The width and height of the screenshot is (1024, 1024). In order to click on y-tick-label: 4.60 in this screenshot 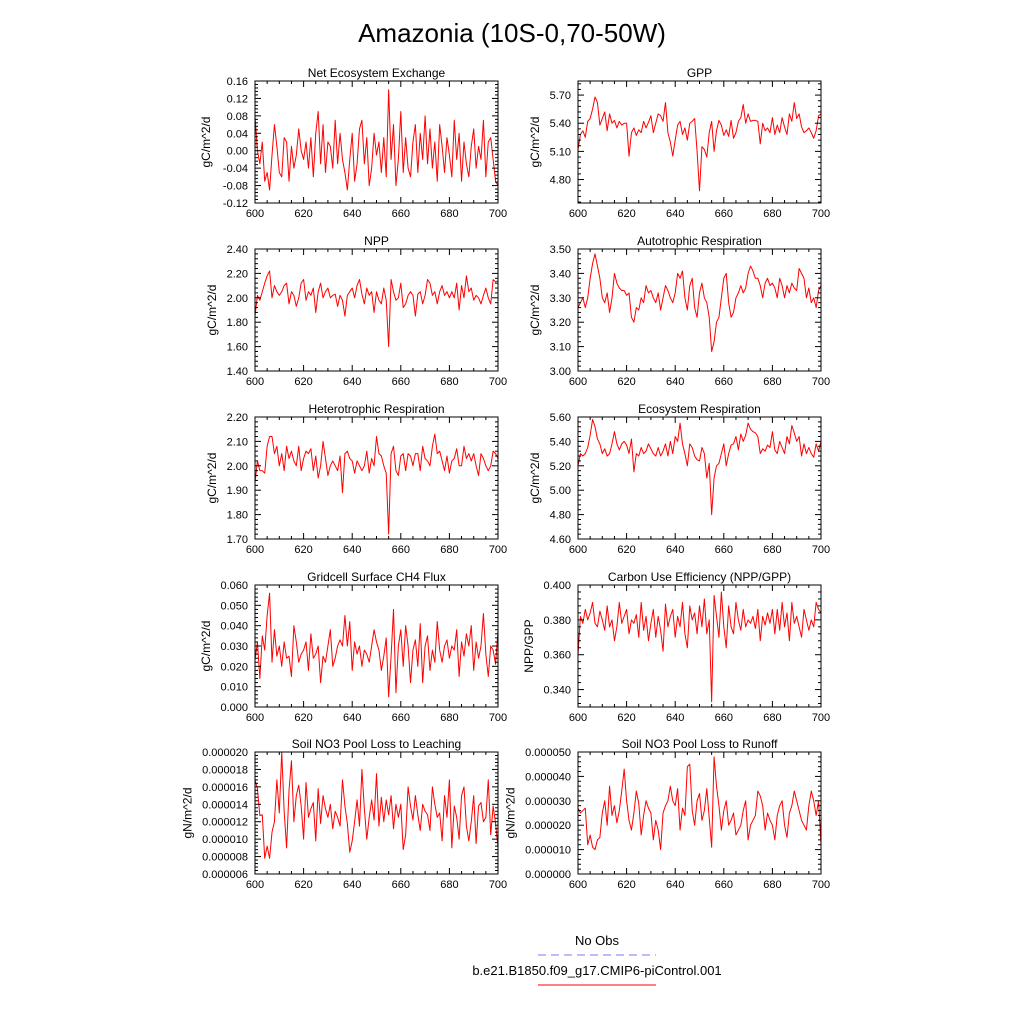, I will do `click(560, 540)`.